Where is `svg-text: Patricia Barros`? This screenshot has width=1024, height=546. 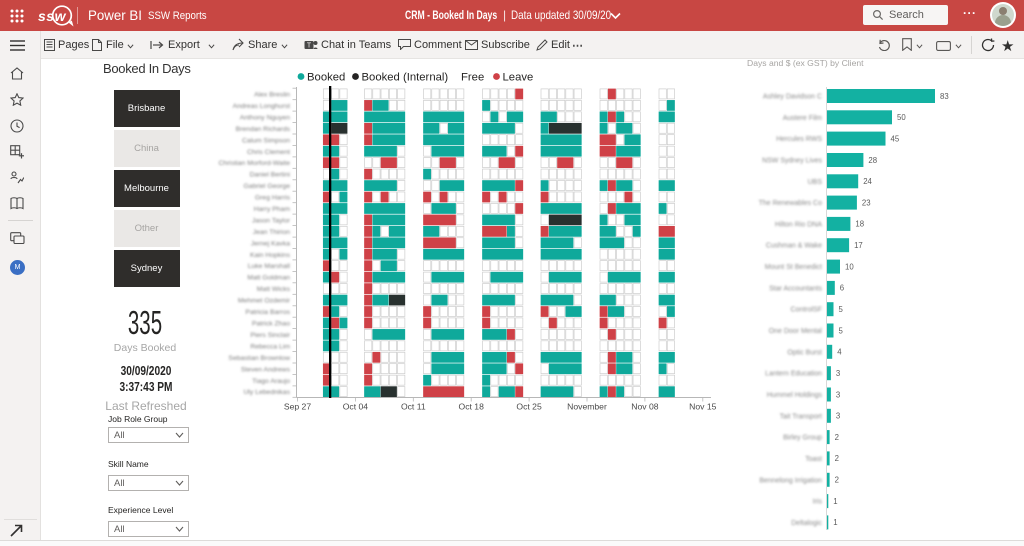
svg-text: Patricia Barros is located at coordinates (267, 312).